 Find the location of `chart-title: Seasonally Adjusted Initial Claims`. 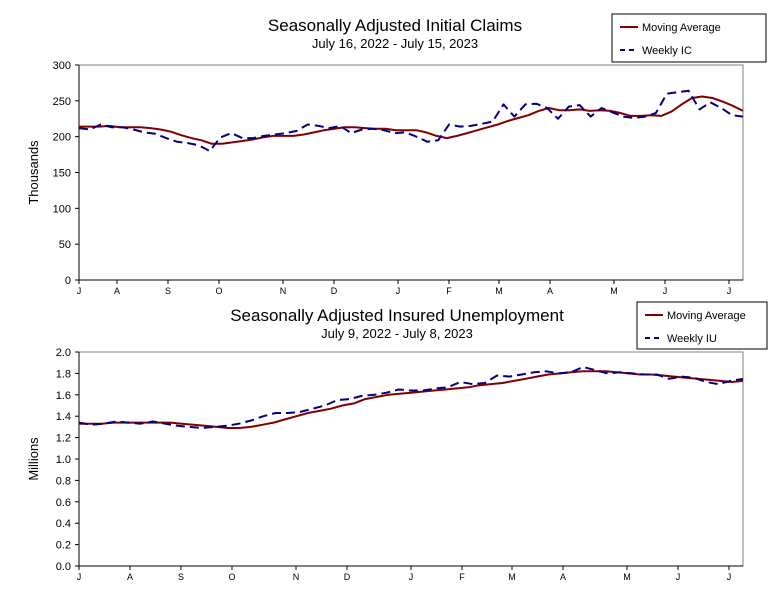

chart-title: Seasonally Adjusted Initial Claims is located at coordinates (395, 25).